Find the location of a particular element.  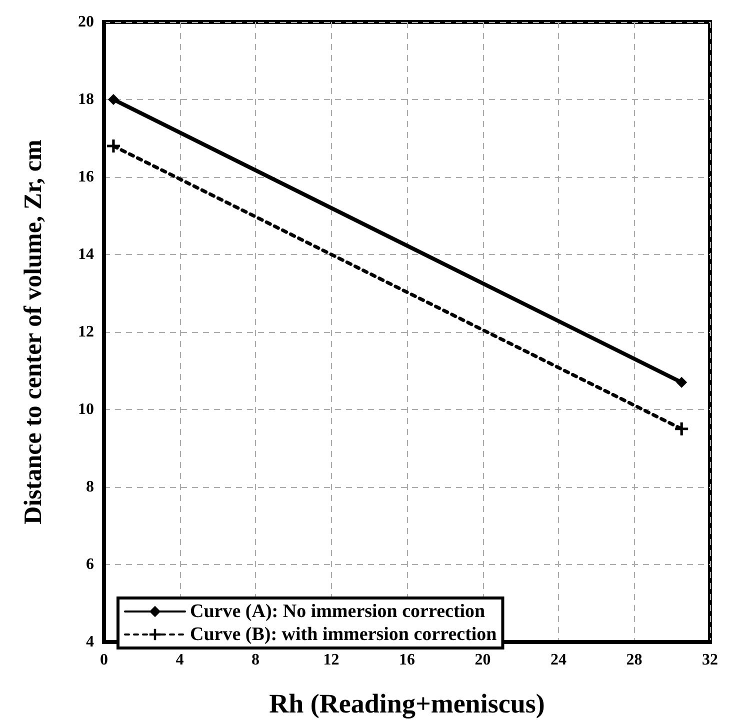

y-tick-label: 6 is located at coordinates (90, 564).